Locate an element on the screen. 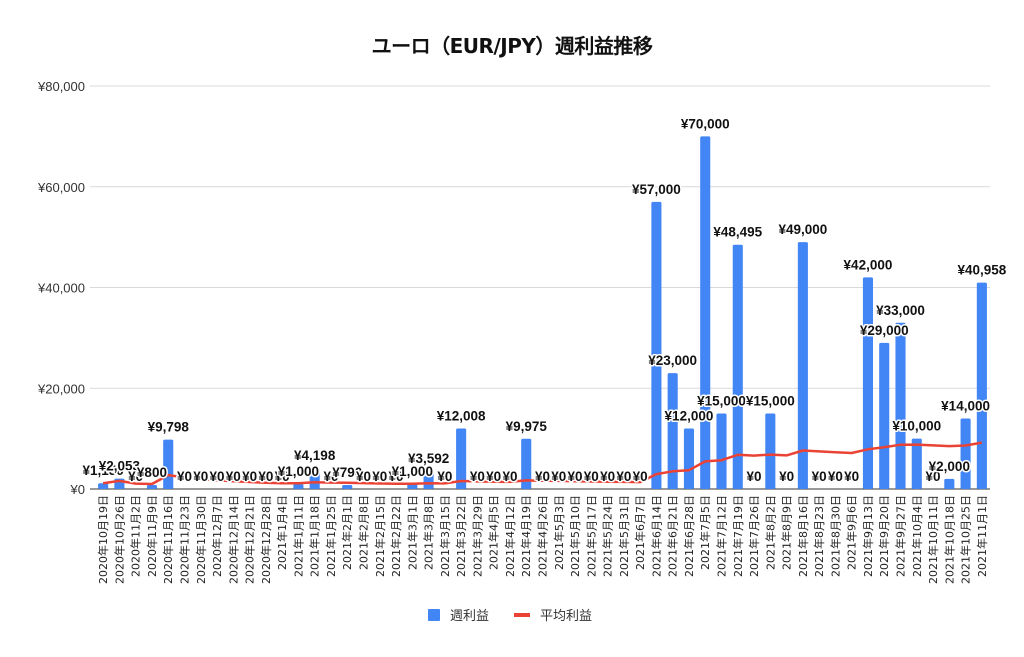 This screenshot has width=1024, height=657. data-label: ¥2,053 is located at coordinates (120, 466).